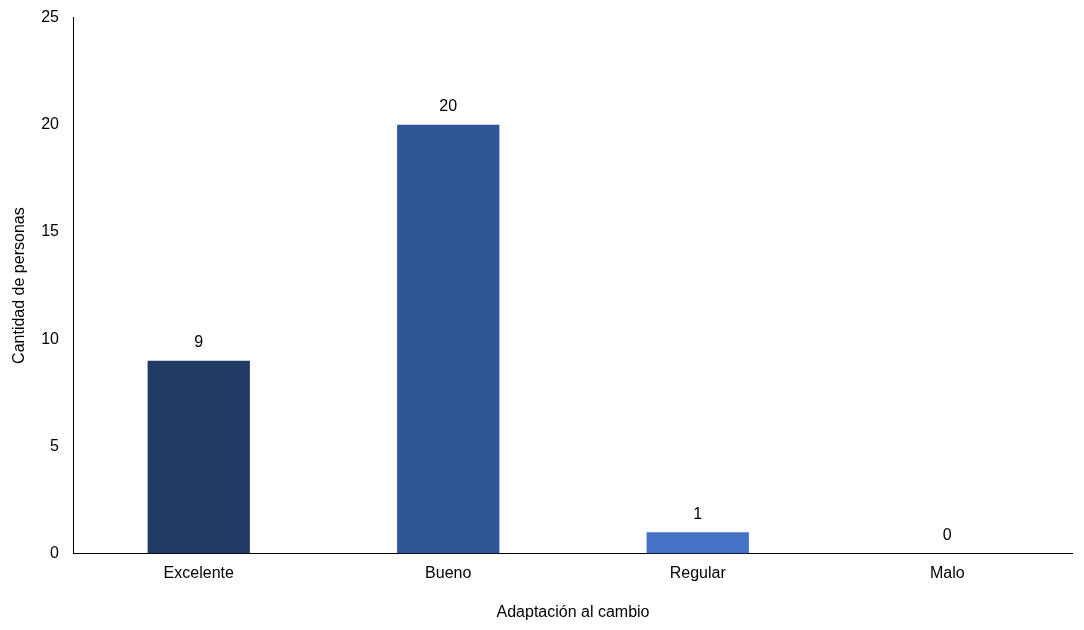  I want to click on y-tick-label: 25, so click(50, 17).